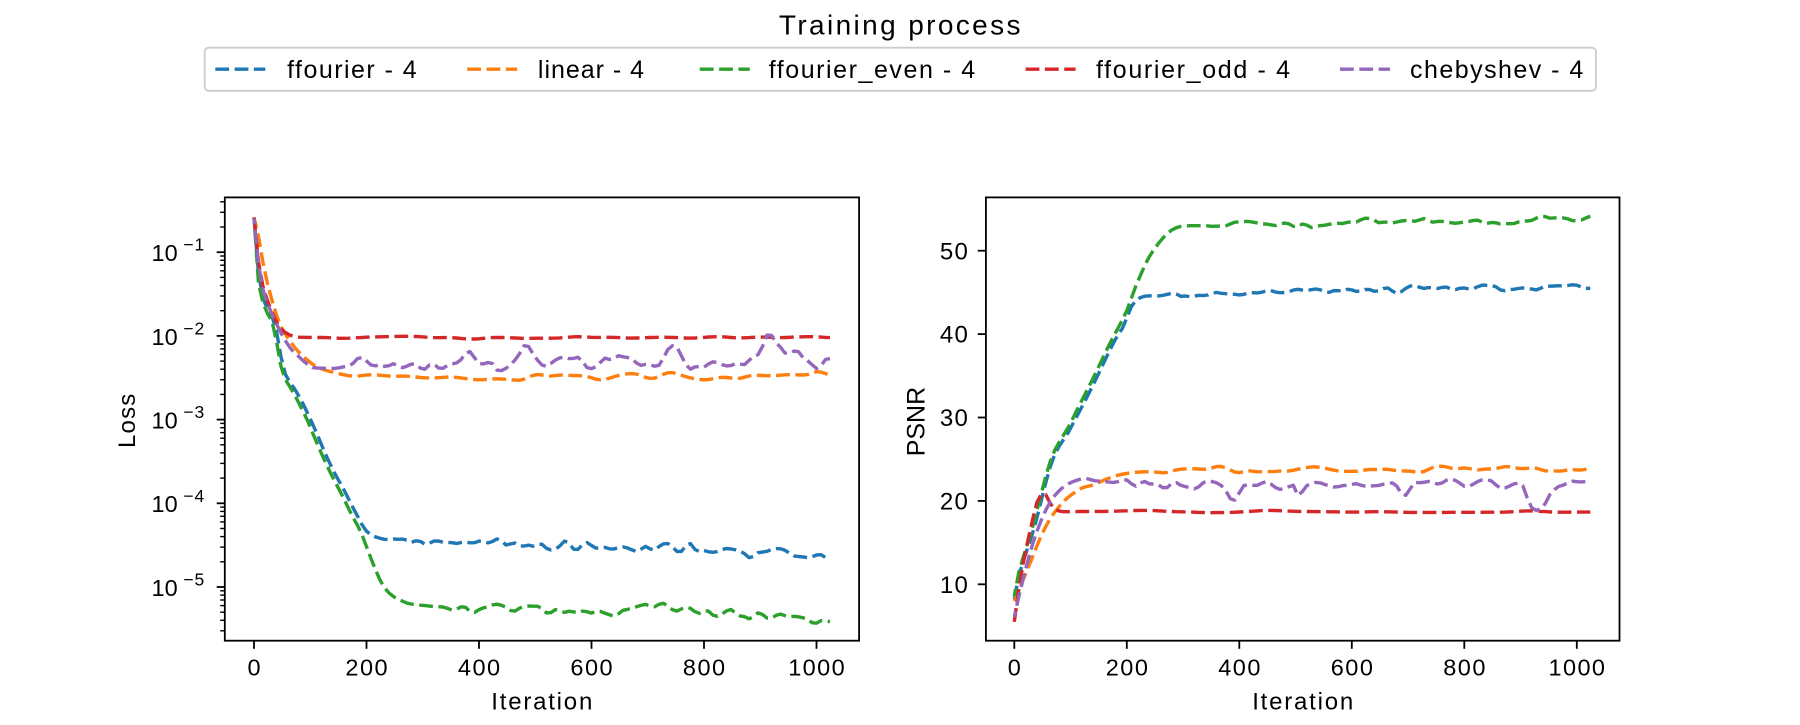 The image size is (1800, 725). I want to click on svg-text: PSNR, so click(917, 421).